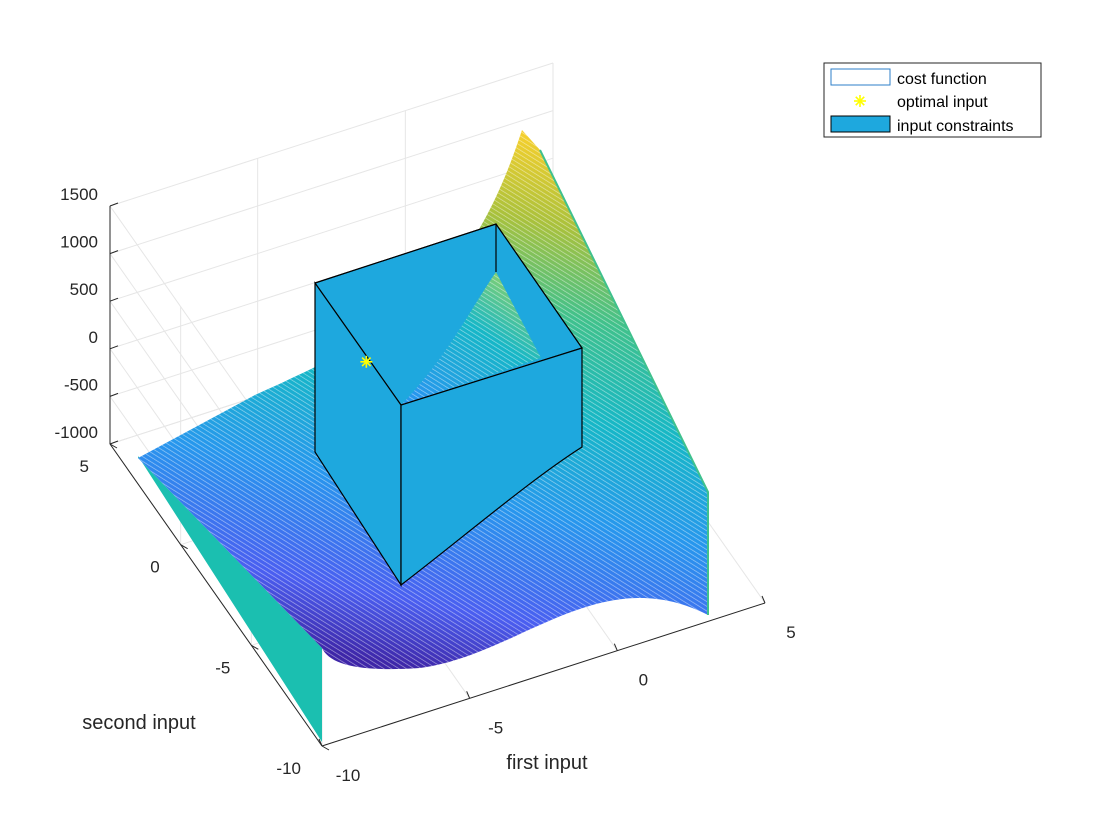  What do you see at coordinates (955, 126) in the screenshot?
I see `legend-label-input-constraints: input constraints` at bounding box center [955, 126].